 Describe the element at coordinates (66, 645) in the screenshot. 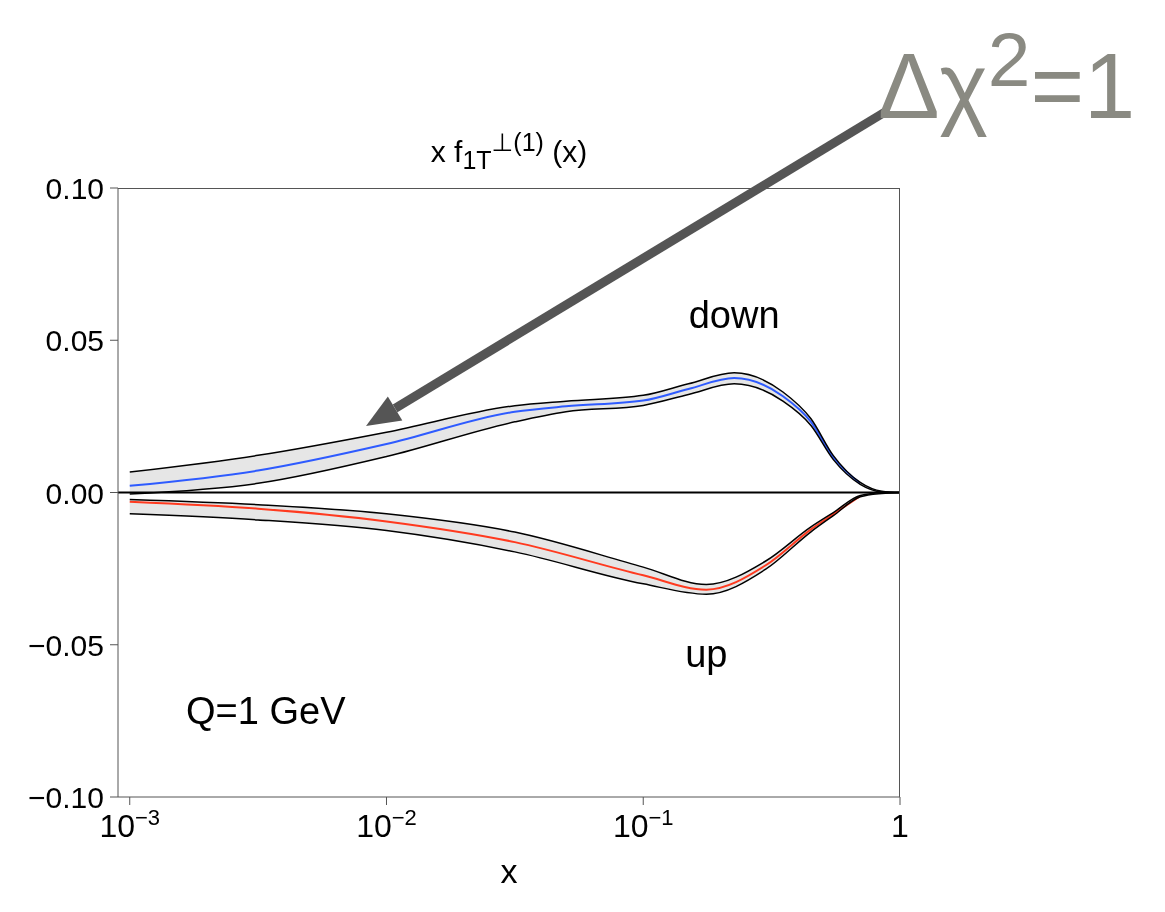

I see `y-tick-label: −0.05` at that location.